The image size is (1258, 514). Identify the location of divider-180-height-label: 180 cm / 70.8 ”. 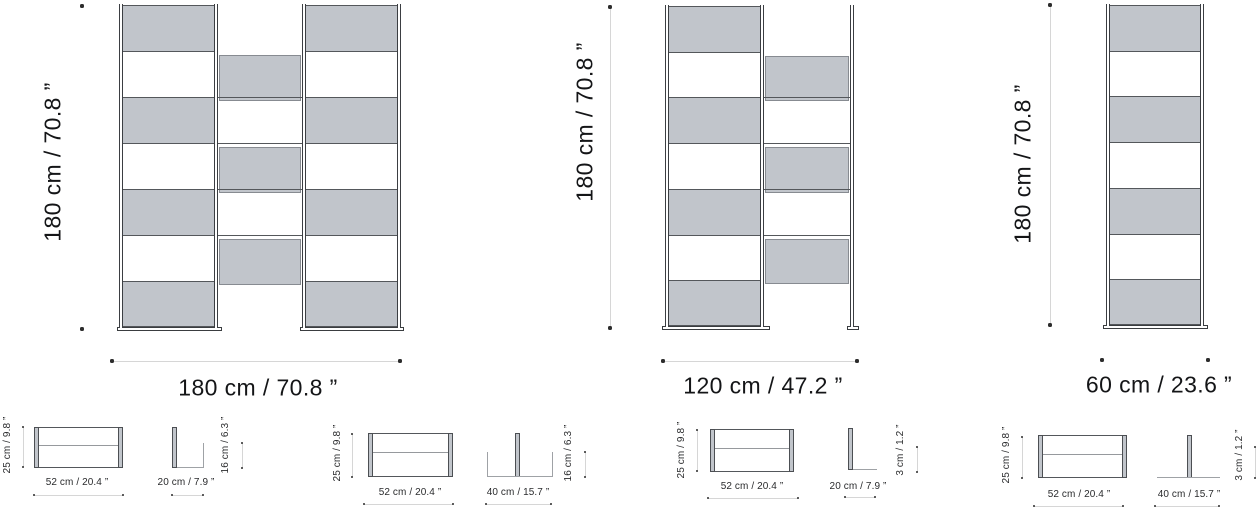
(52, 162).